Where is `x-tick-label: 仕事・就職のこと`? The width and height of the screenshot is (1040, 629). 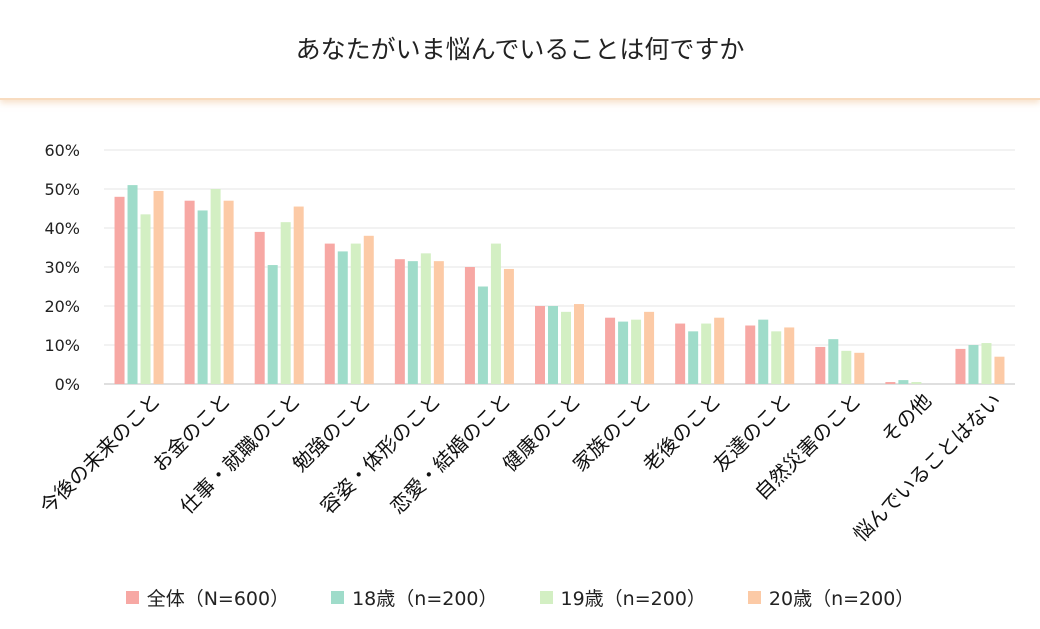 x-tick-label: 仕事・就職のこと is located at coordinates (240, 454).